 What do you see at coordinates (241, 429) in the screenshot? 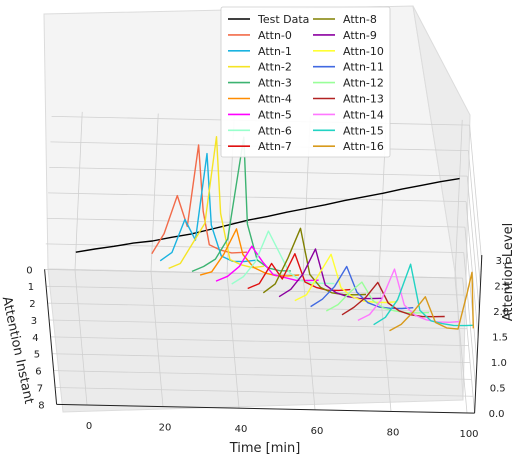
I see `x-tick-label: 40` at bounding box center [241, 429].